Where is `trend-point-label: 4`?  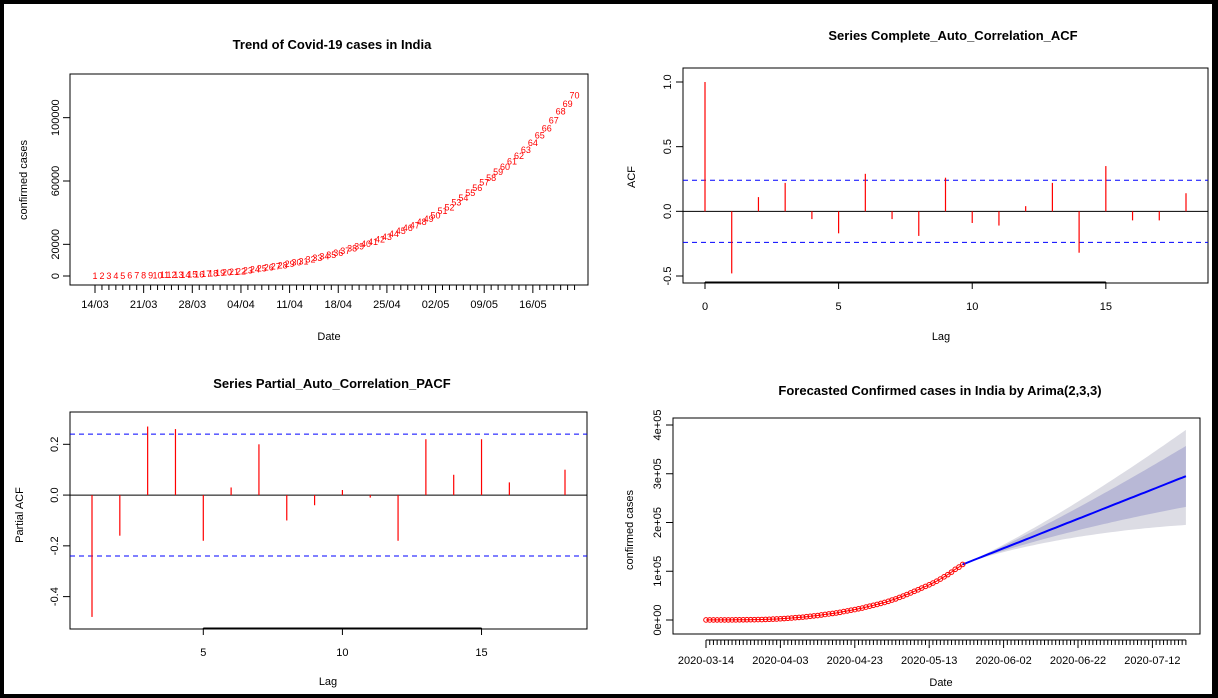
trend-point-label: 4 is located at coordinates (115, 276).